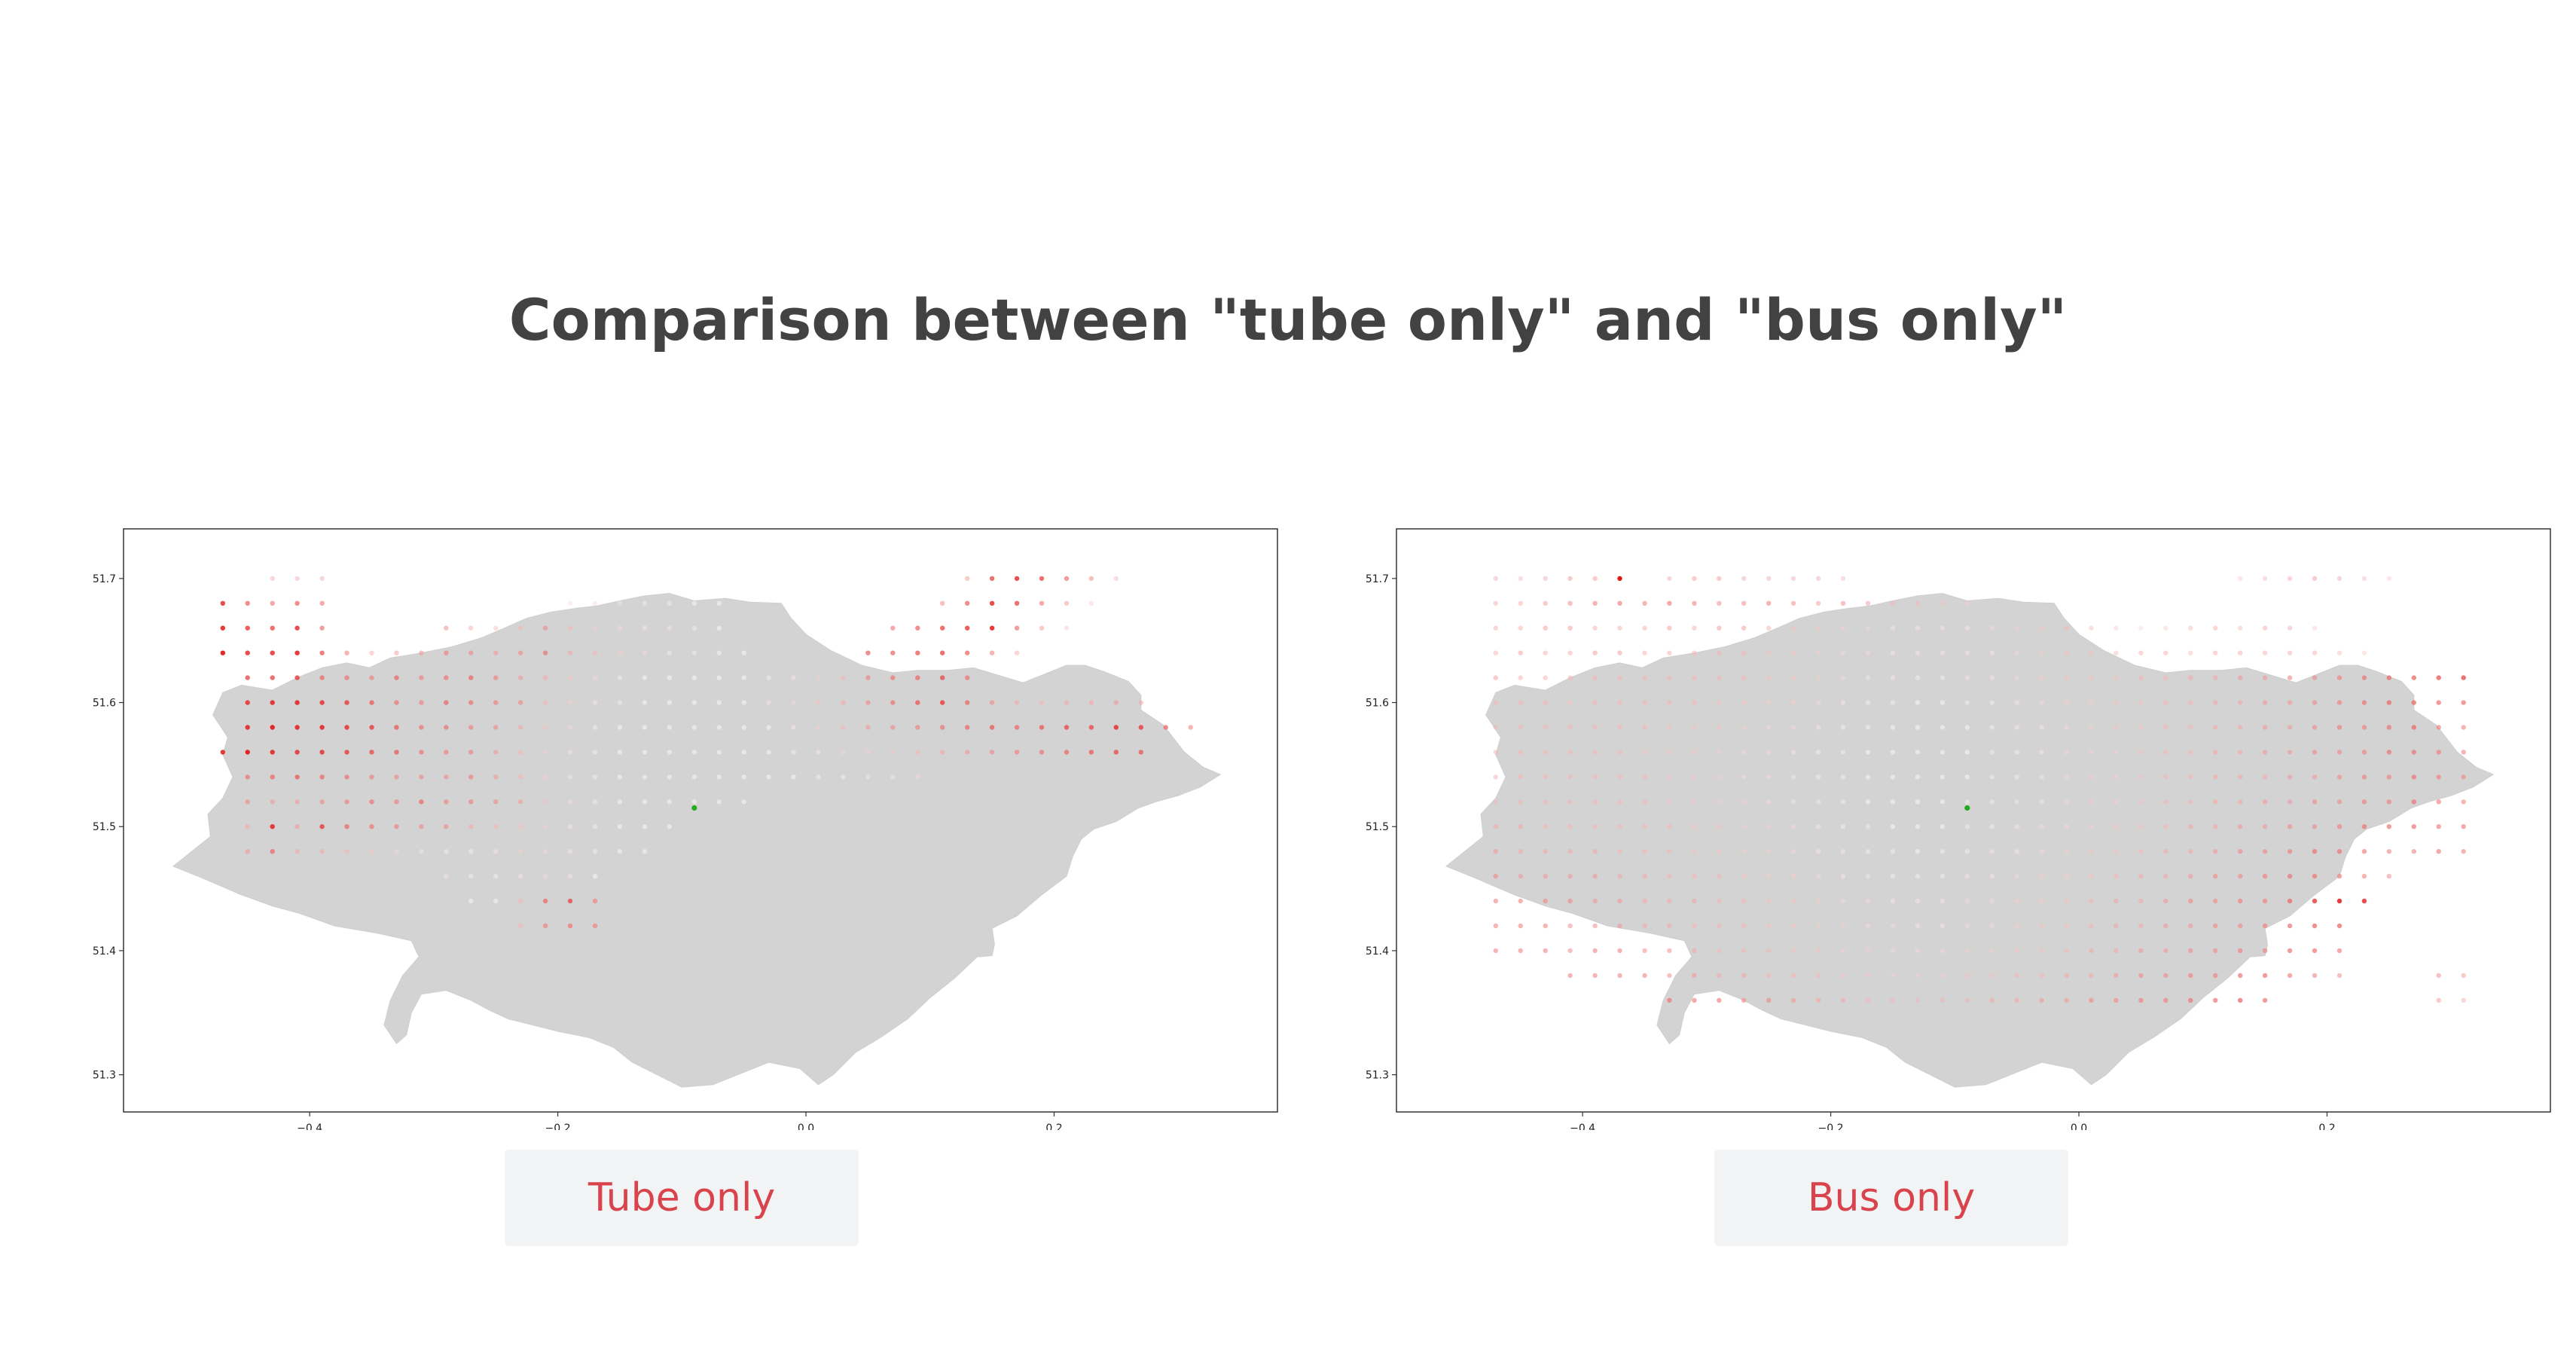 Image resolution: width=2576 pixels, height=1347 pixels. I want to click on y-tick-label: 51.3, so click(1378, 1076).